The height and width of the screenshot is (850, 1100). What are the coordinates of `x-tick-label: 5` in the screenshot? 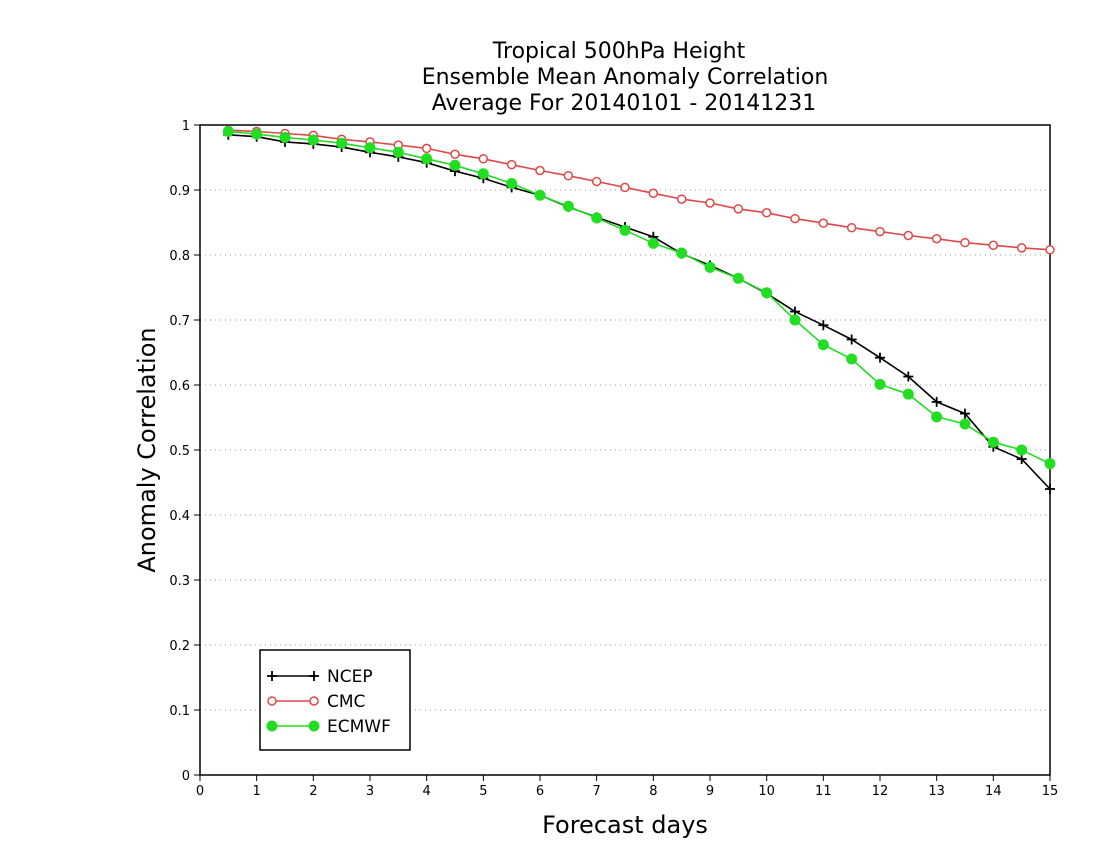 It's located at (483, 791).